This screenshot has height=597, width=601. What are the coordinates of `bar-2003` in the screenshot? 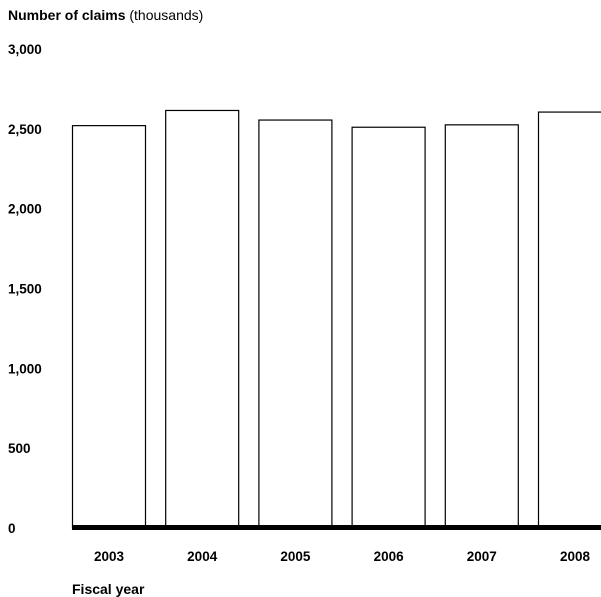 It's located at (109, 327).